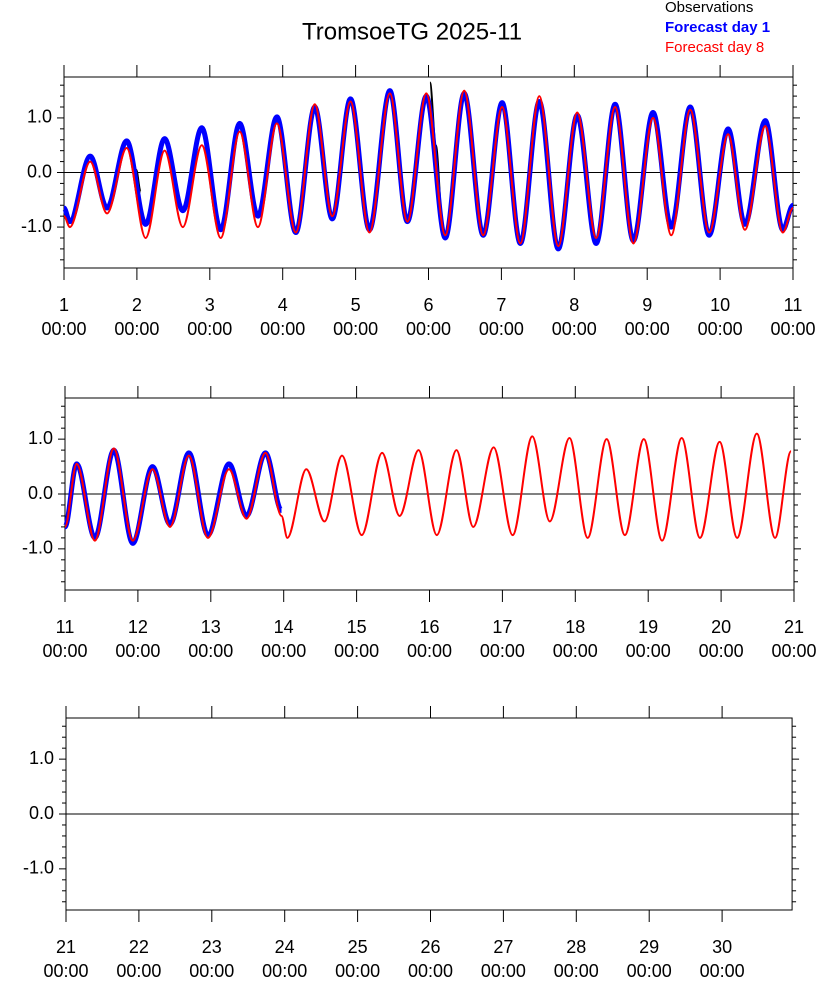 The height and width of the screenshot is (981, 820). Describe the element at coordinates (64, 305) in the screenshot. I see `x-tick-label: 1` at that location.